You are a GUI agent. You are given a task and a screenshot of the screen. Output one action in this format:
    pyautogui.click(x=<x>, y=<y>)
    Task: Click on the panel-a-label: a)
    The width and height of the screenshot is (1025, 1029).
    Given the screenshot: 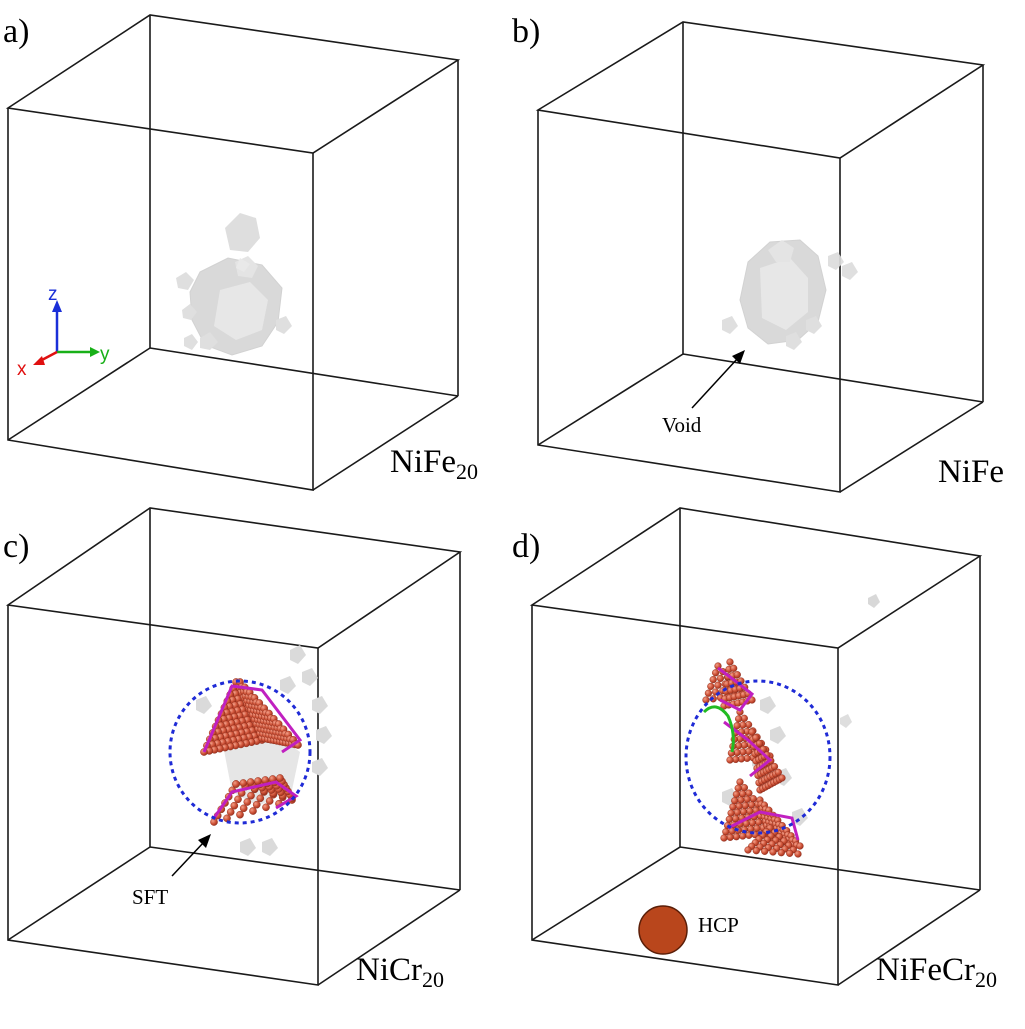 What is the action you would take?
    pyautogui.click(x=16, y=31)
    